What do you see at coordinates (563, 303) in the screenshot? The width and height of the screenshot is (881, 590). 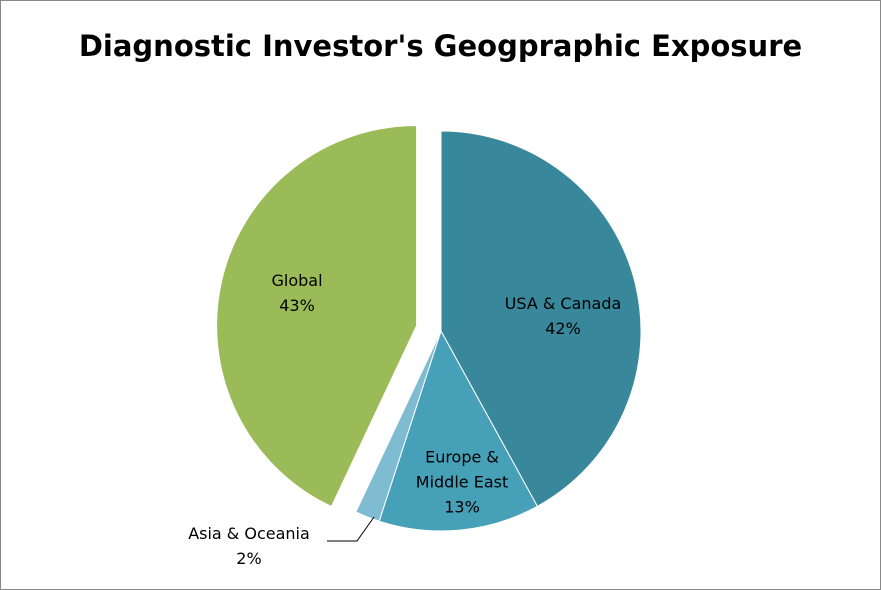 I see `slice-name: USA & Canada` at bounding box center [563, 303].